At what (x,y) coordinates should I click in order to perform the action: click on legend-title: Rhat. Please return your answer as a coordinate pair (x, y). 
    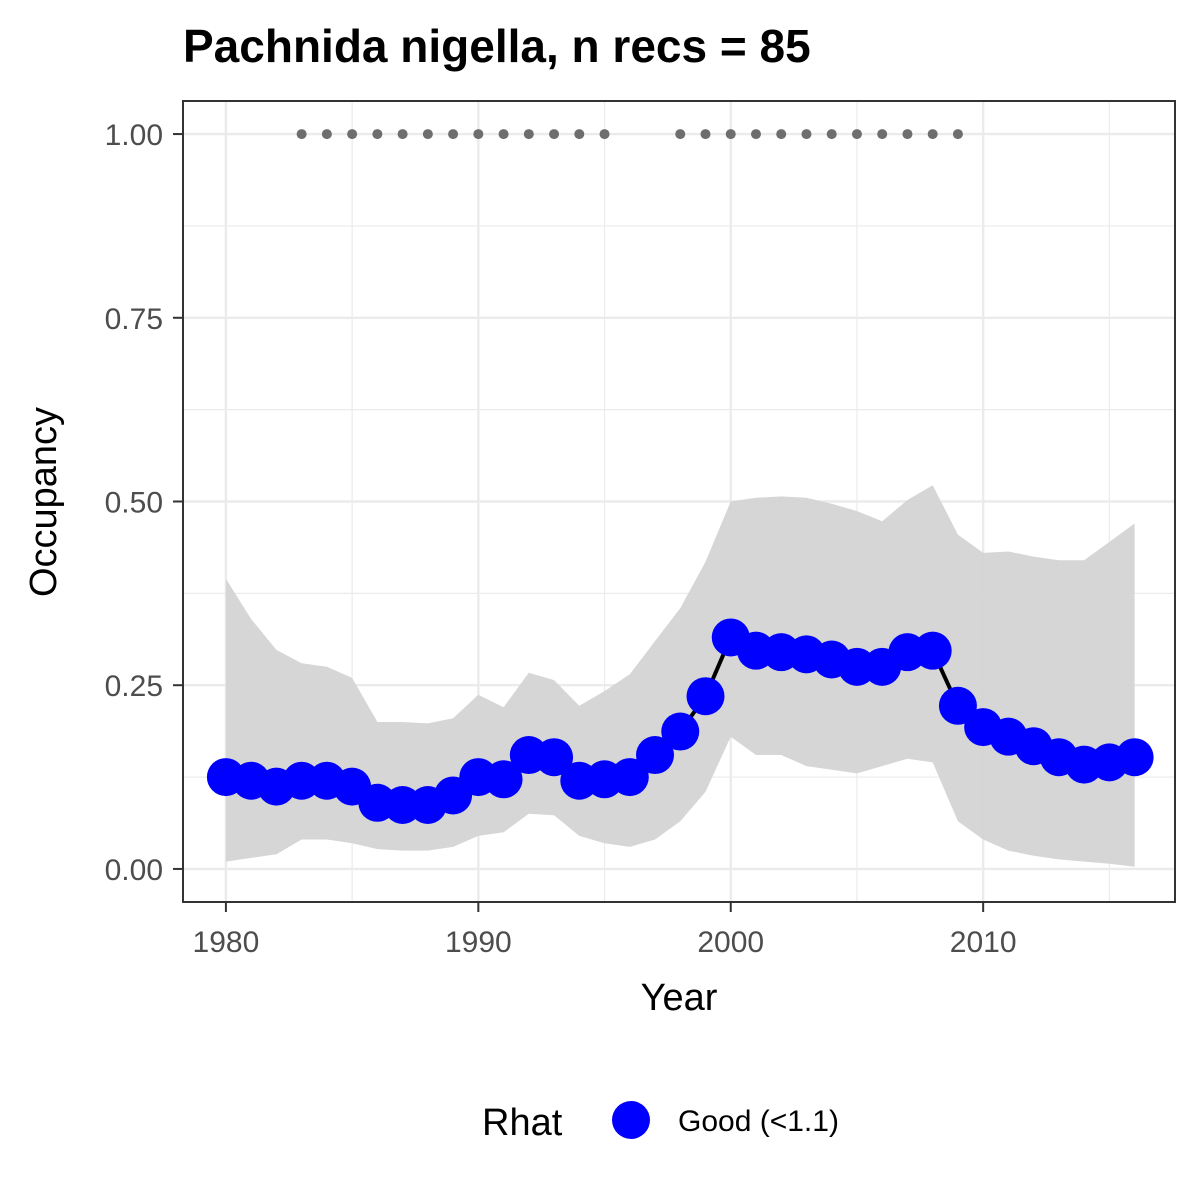
    Looking at the image, I should click on (522, 1123).